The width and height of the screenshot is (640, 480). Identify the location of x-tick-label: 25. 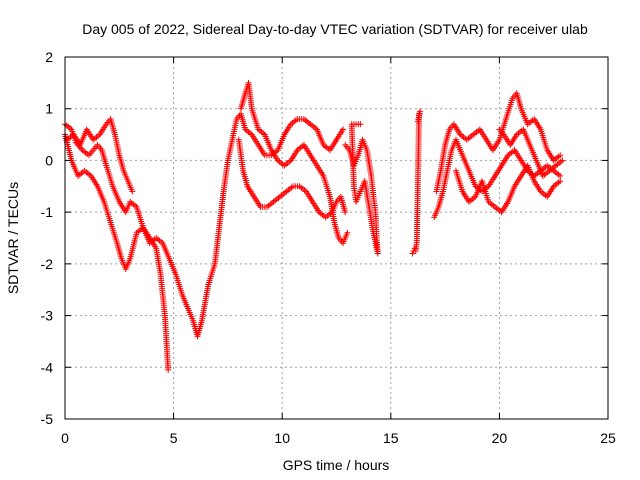
(608, 438).